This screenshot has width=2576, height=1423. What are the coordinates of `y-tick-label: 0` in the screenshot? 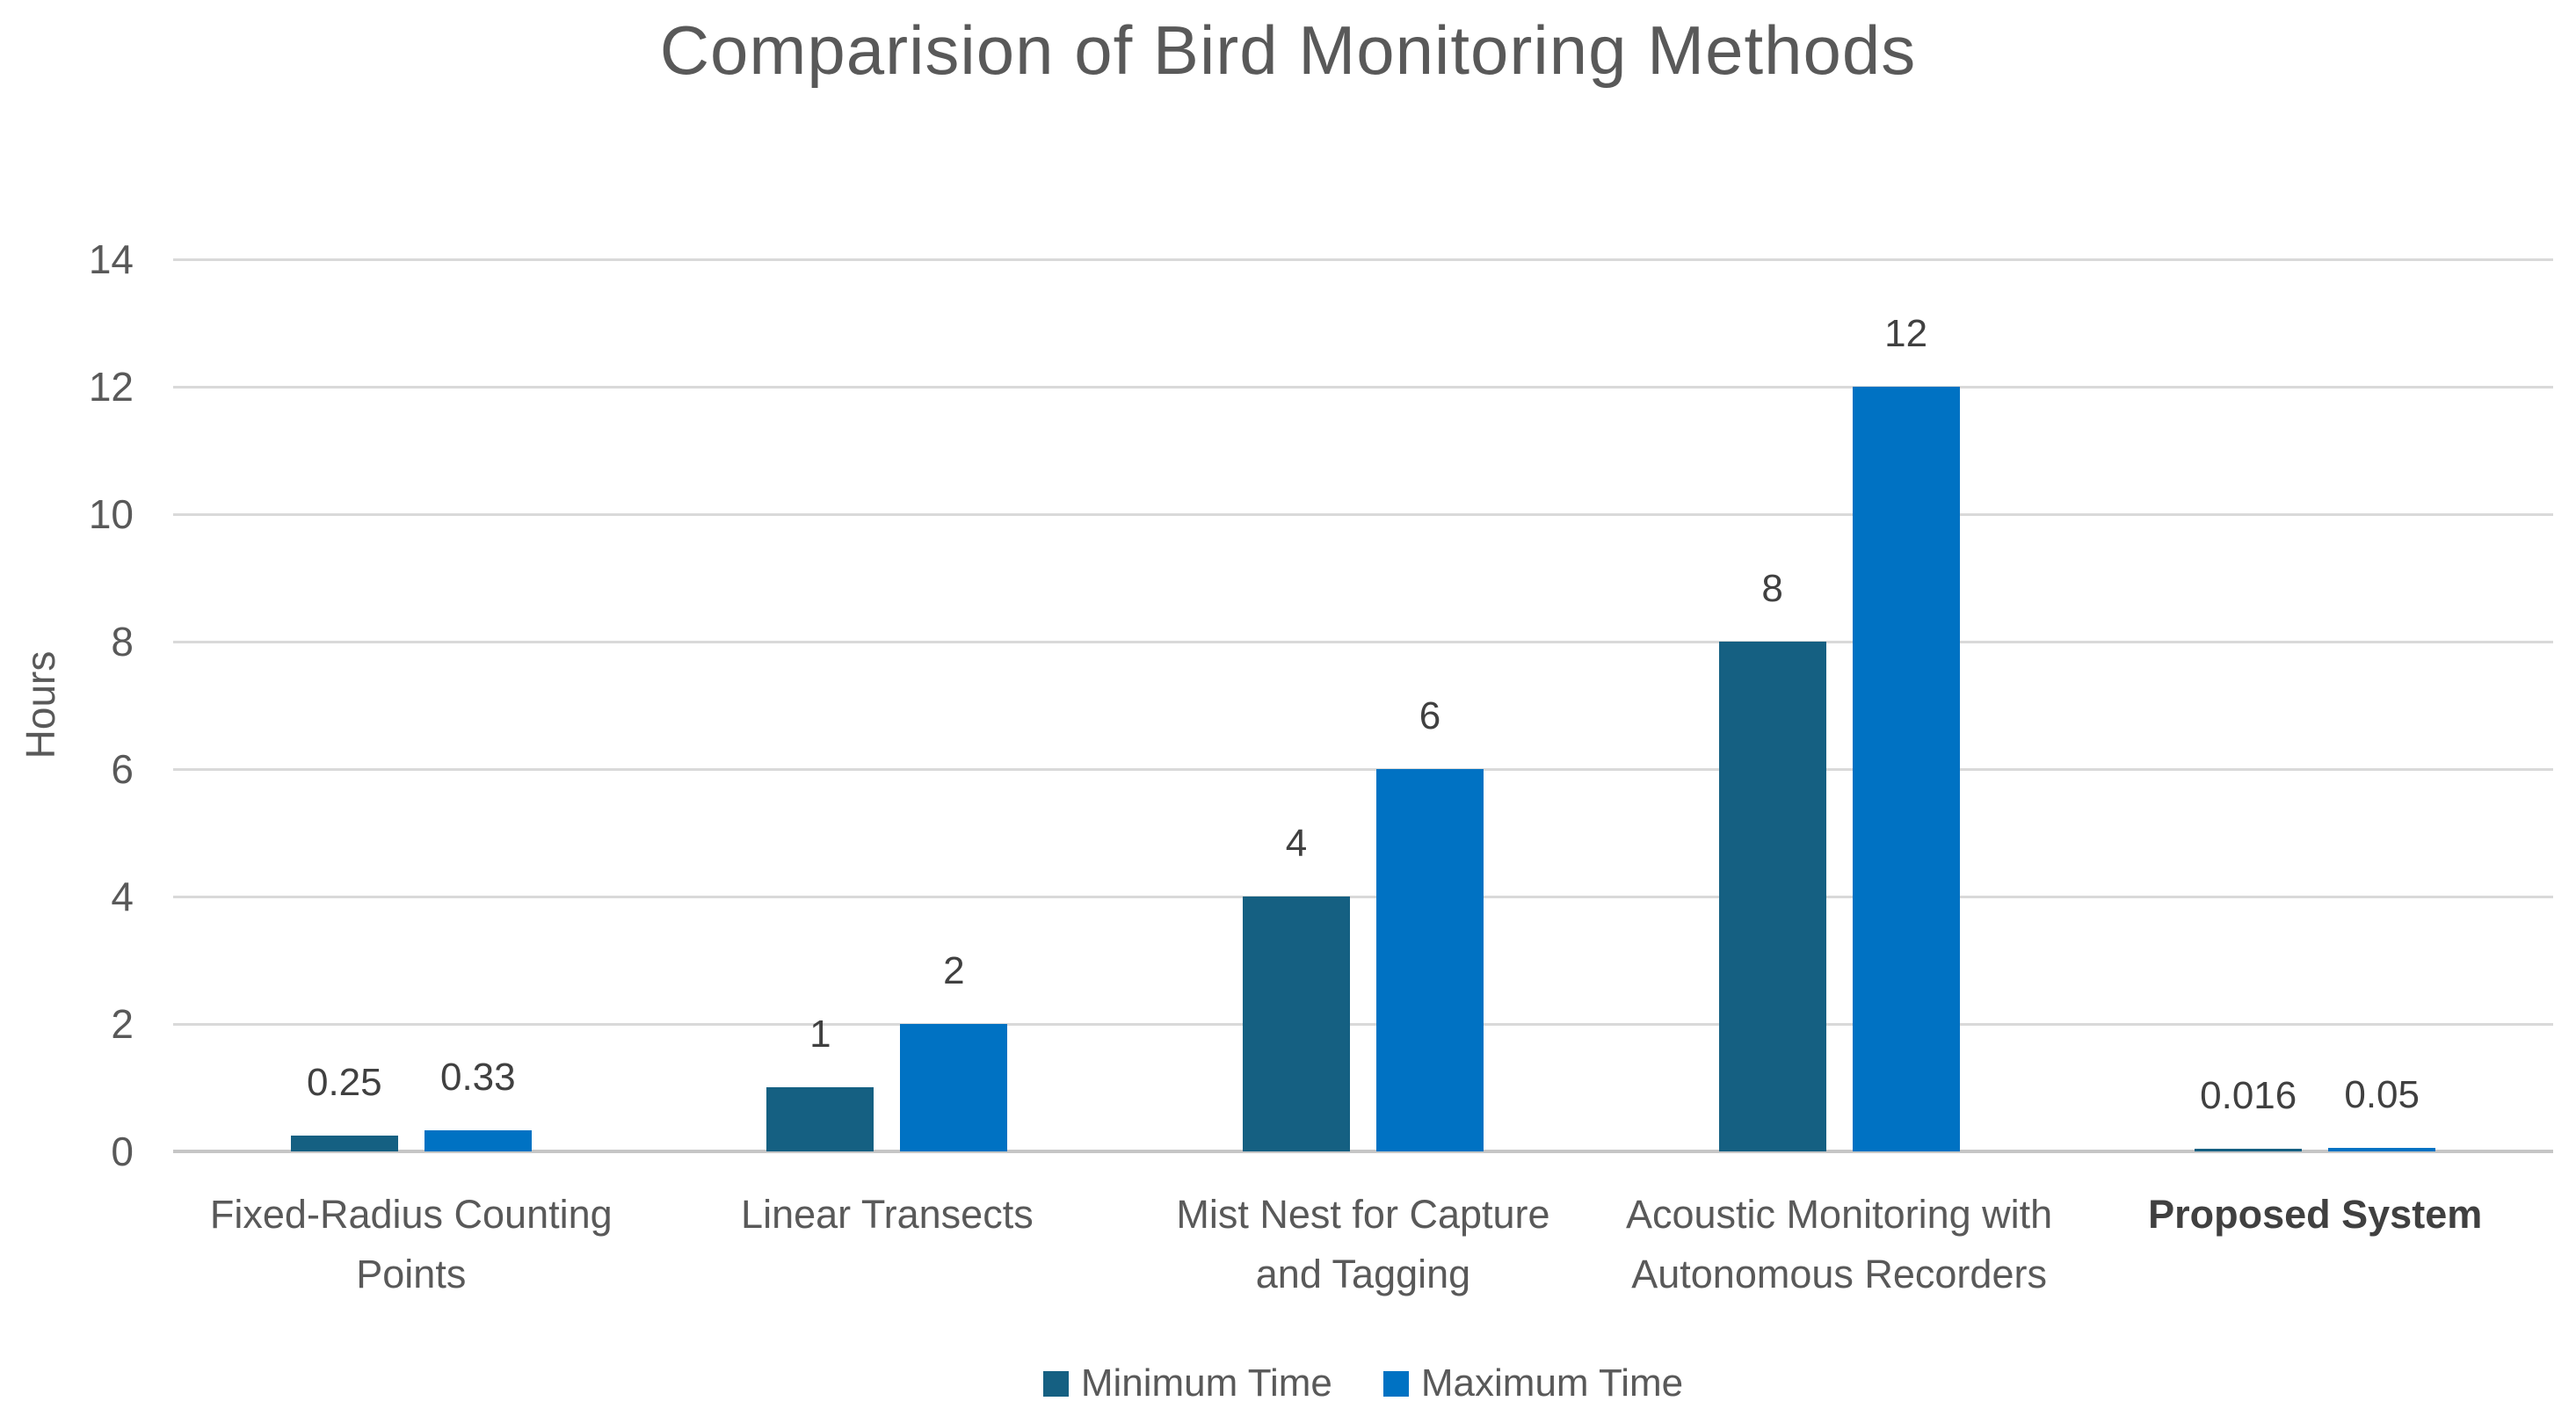 It's located at (122, 1151).